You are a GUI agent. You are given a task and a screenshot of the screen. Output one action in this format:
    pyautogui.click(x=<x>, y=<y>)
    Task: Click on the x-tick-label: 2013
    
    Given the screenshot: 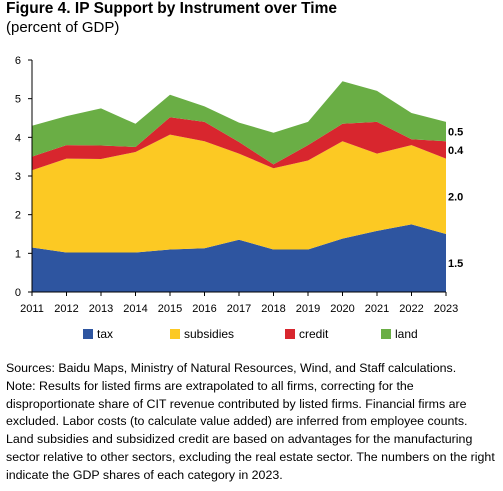 What is the action you would take?
    pyautogui.click(x=101, y=309)
    